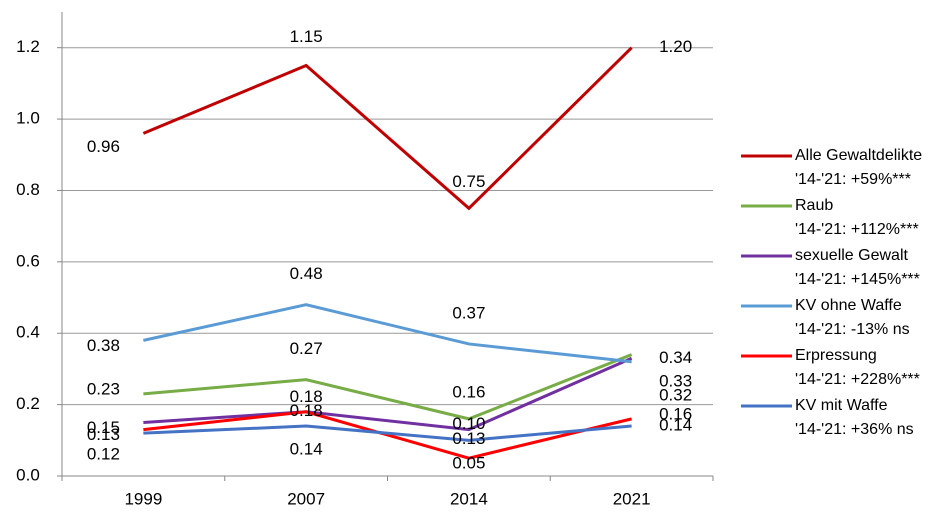 The width and height of the screenshot is (947, 513). Describe the element at coordinates (306, 273) in the screenshot. I see `data-label: 0.48` at that location.